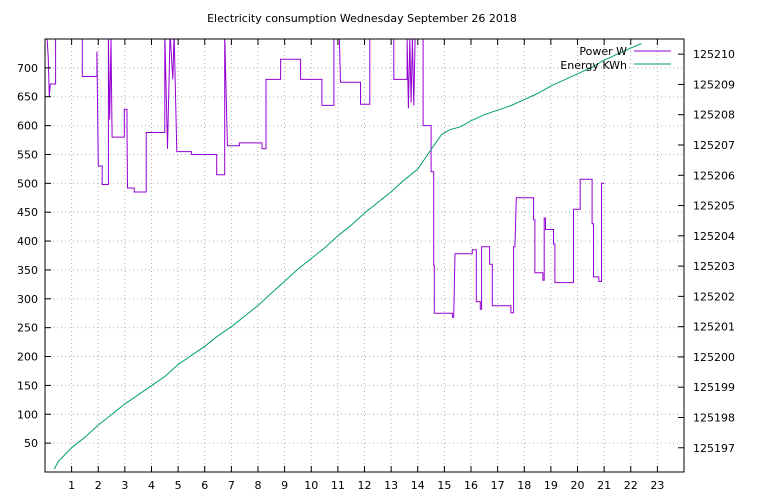 The width and height of the screenshot is (768, 500). What do you see at coordinates (578, 485) in the screenshot?
I see `x-tick-label: 20` at bounding box center [578, 485].